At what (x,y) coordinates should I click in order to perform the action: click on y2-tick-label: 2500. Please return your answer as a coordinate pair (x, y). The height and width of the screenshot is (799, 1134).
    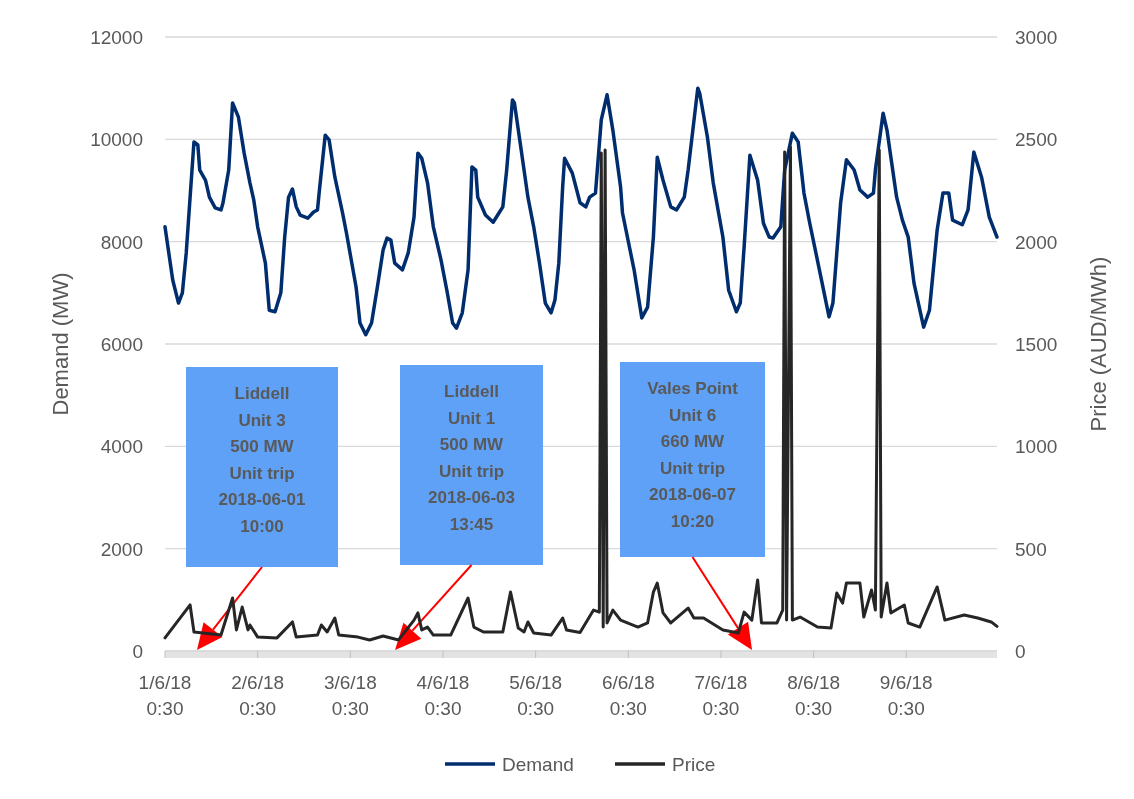
    Looking at the image, I should click on (1036, 140).